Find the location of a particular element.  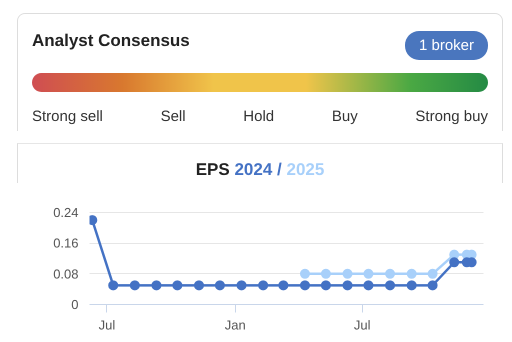

text: Sell is located at coordinates (173, 117).